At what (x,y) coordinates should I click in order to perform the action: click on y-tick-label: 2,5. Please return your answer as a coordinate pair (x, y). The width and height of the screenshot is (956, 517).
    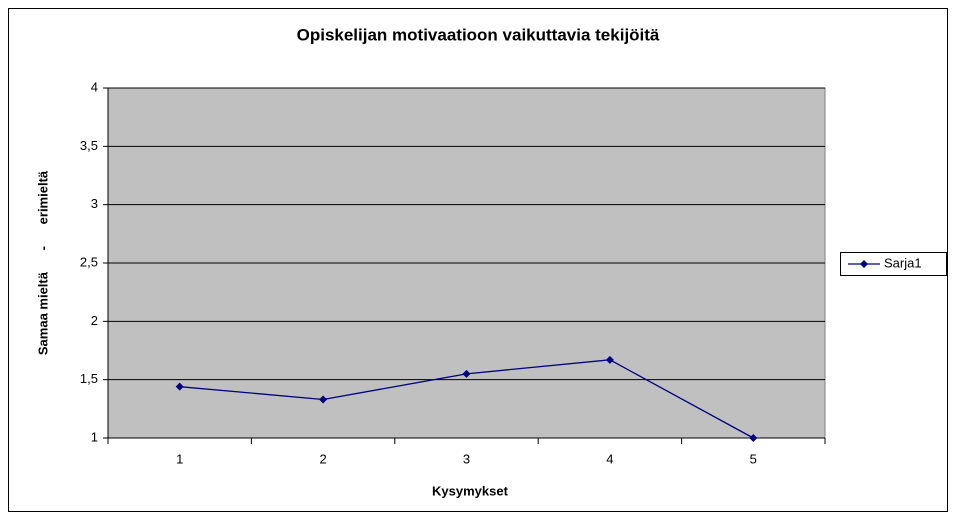
    Looking at the image, I should click on (89, 261).